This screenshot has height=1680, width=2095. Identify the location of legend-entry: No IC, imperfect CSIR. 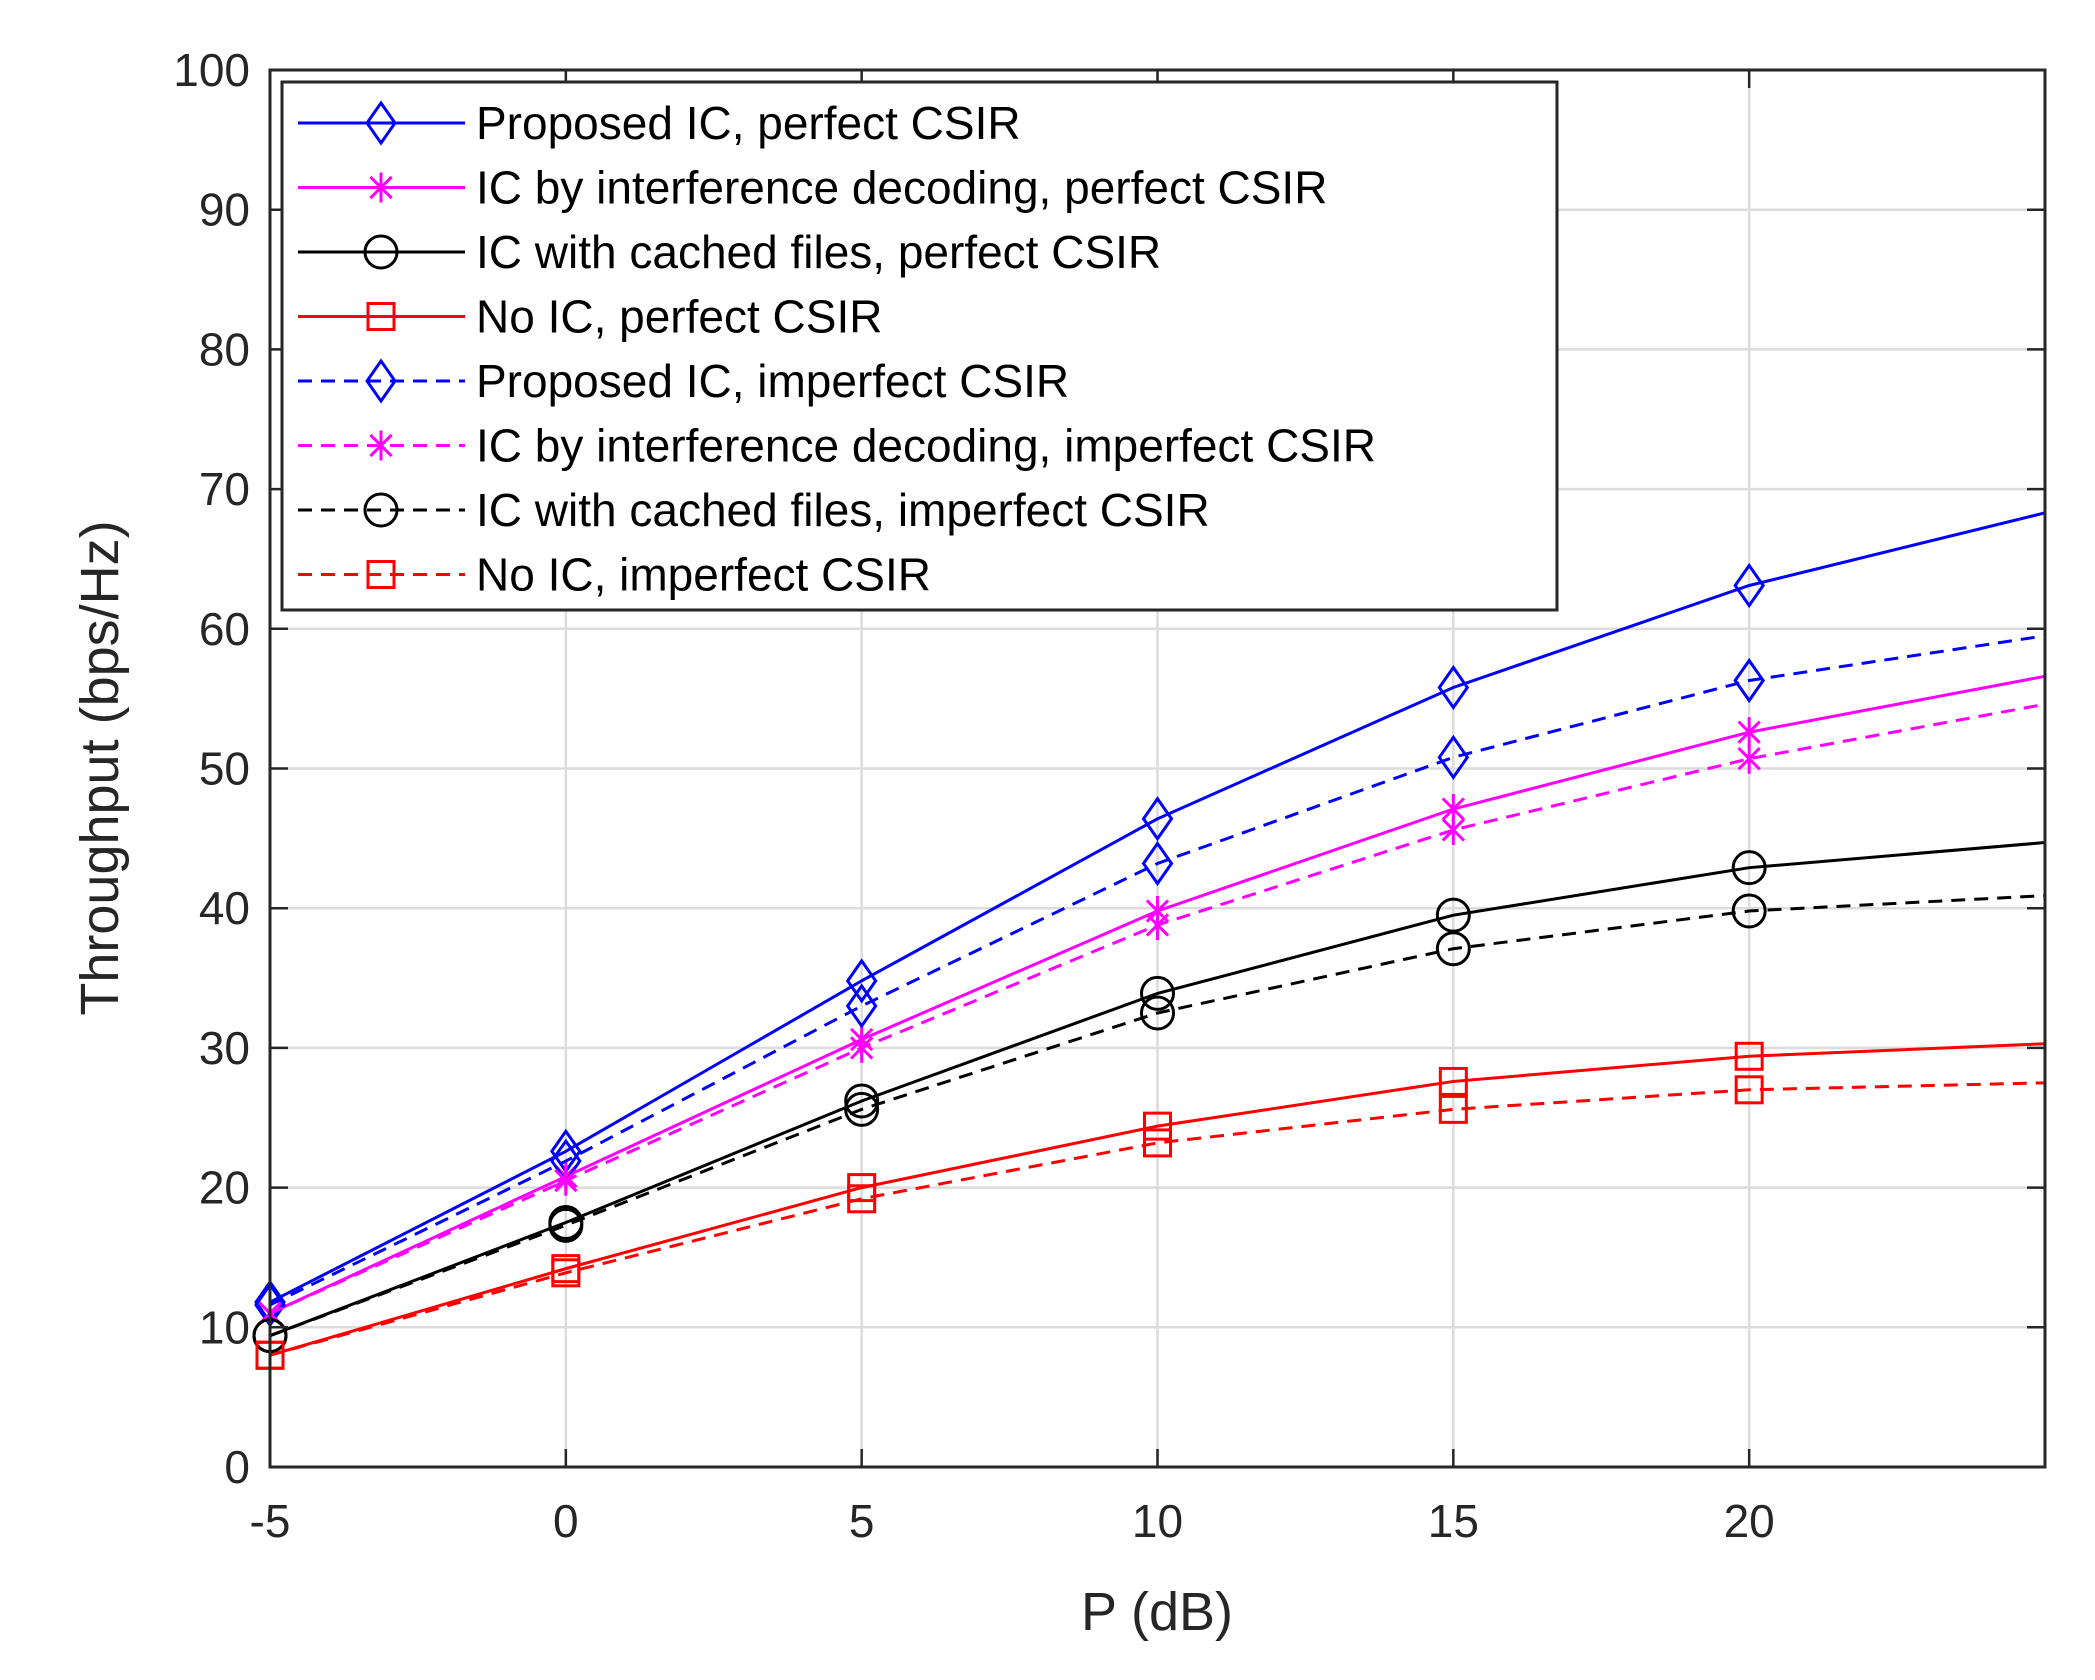
(614, 575).